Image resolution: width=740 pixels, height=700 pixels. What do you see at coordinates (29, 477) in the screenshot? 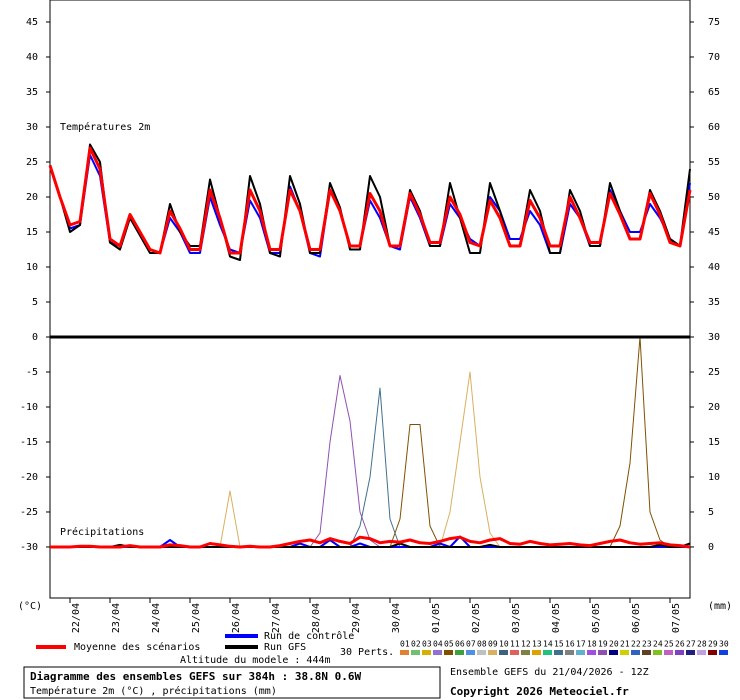
I see `y-tick-label: -20` at bounding box center [29, 477].